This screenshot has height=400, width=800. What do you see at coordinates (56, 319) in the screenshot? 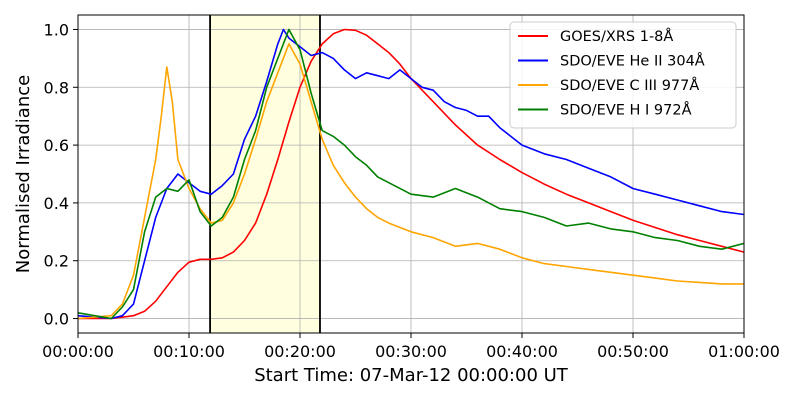
I see `y-tick-label: 0.0` at bounding box center [56, 319].